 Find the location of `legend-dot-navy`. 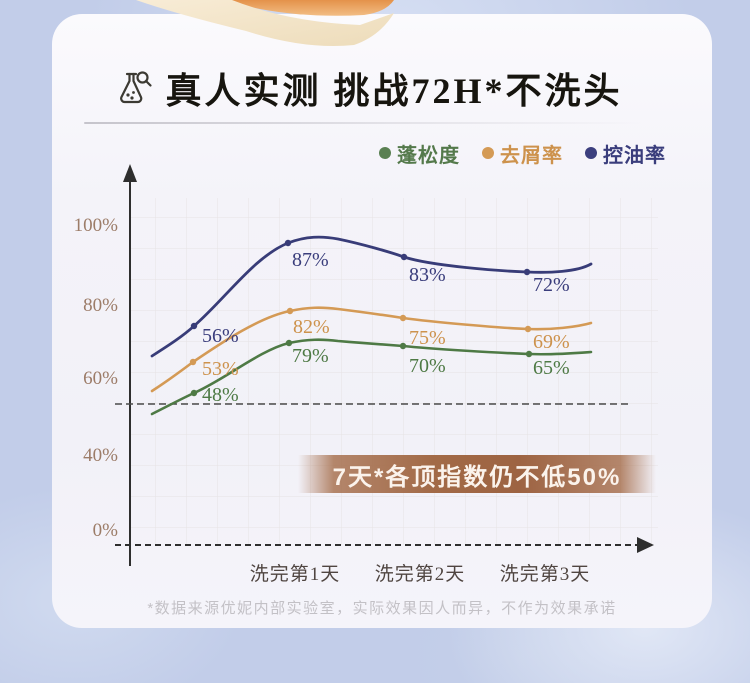

legend-dot-navy is located at coordinates (591, 153).